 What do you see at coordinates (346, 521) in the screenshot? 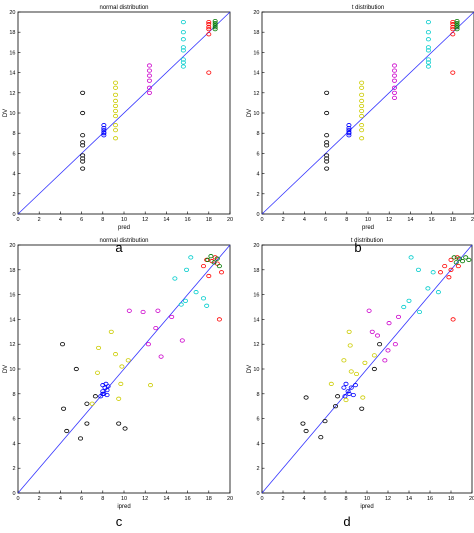
I see `panel-letter: d` at bounding box center [346, 521].